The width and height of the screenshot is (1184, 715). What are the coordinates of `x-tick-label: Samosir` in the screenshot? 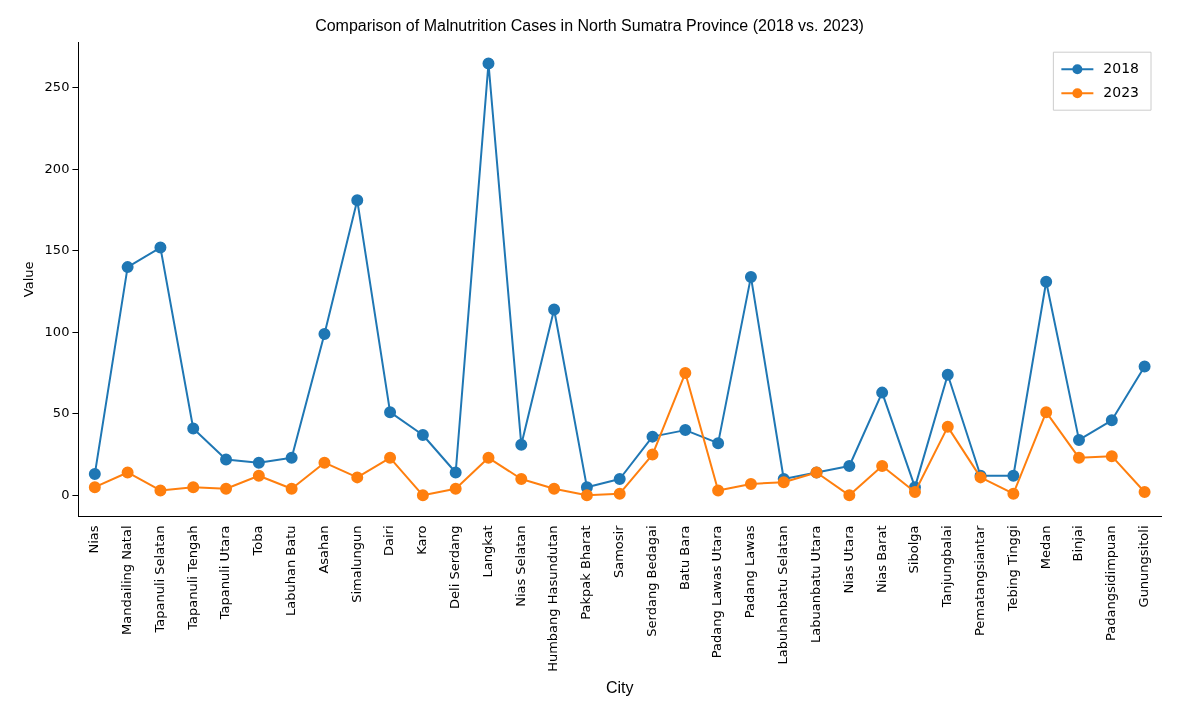 It's located at (619, 551).